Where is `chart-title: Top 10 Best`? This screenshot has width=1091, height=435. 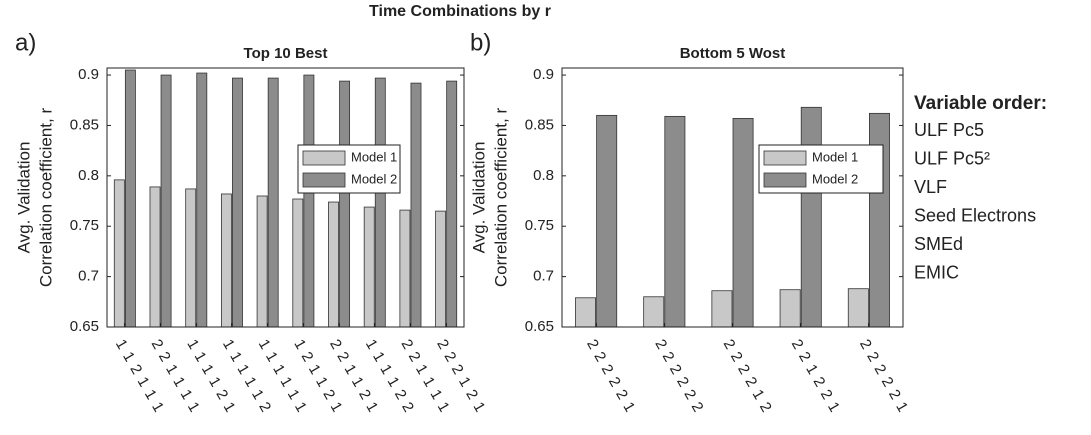
chart-title: Top 10 Best is located at coordinates (286, 53).